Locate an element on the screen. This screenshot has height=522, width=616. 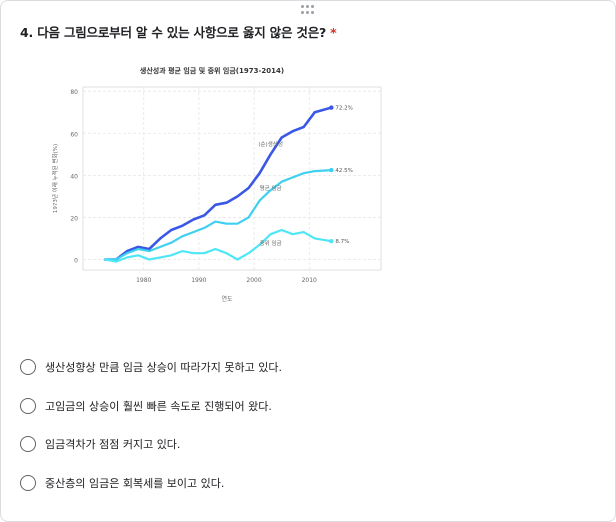
question-title: 4. 다음 그림으로부터 알 수 있는 사항으로 옳지 않은 것은? * is located at coordinates (178, 31).